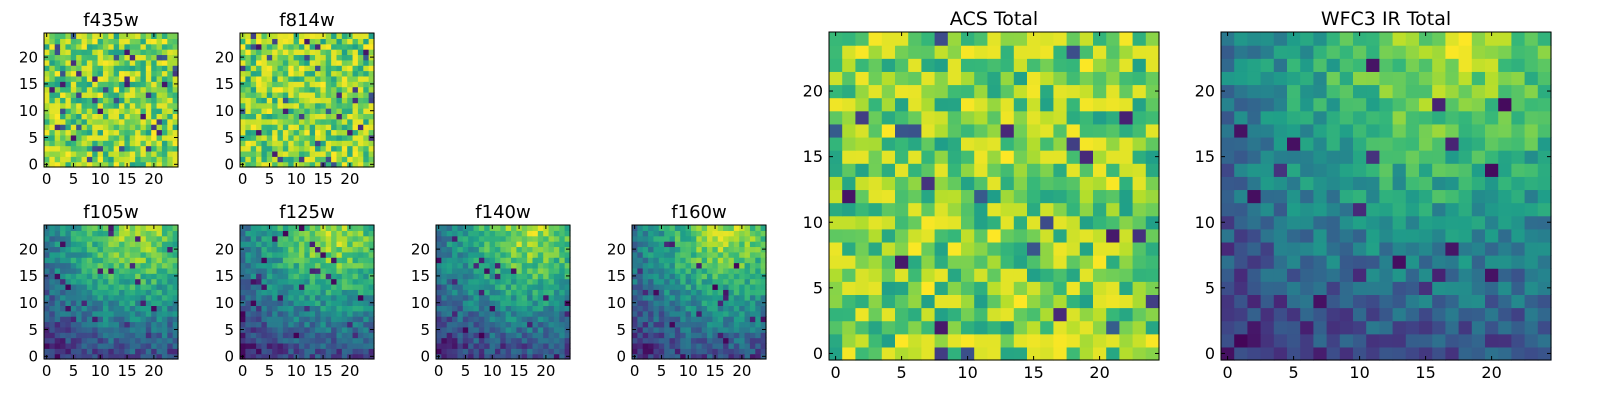 This screenshot has width=1600, height=400. What do you see at coordinates (33, 138) in the screenshot?
I see `y-tick-label: 5` at bounding box center [33, 138].